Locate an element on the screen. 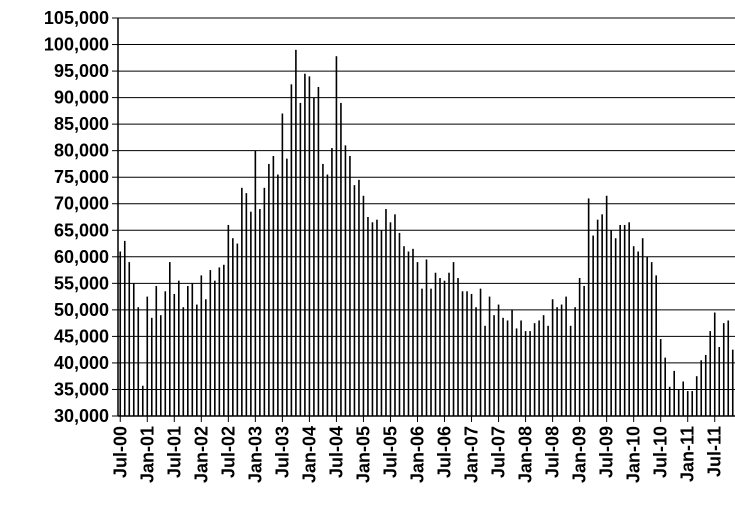 The height and width of the screenshot is (510, 735). y-tick-label: 60,000 is located at coordinates (81, 257).